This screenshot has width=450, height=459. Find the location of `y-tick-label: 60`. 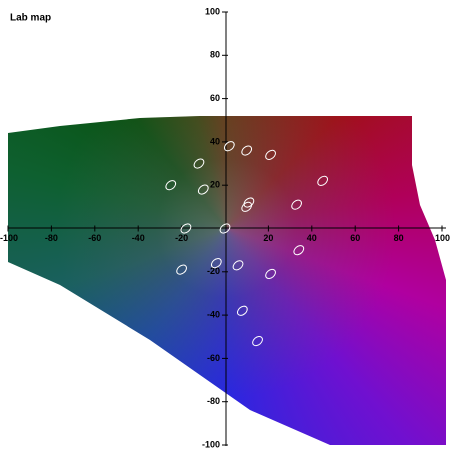

y-tick-label: 60 is located at coordinates (215, 98).